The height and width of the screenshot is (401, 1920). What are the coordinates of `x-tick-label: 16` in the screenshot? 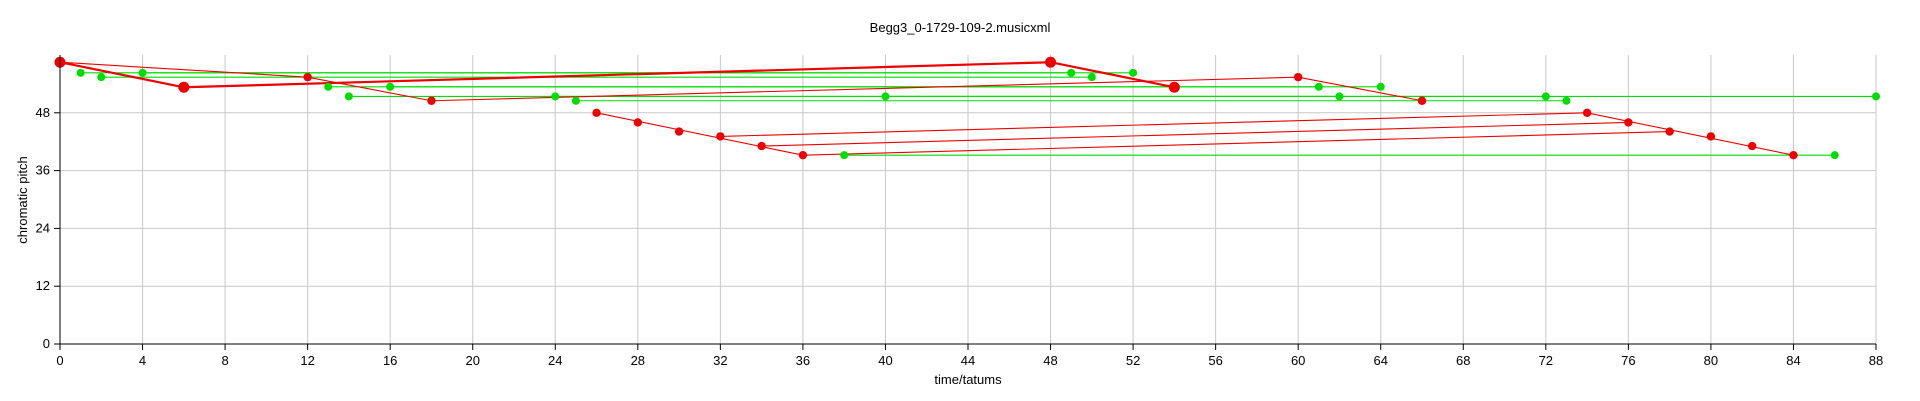 It's located at (390, 360).